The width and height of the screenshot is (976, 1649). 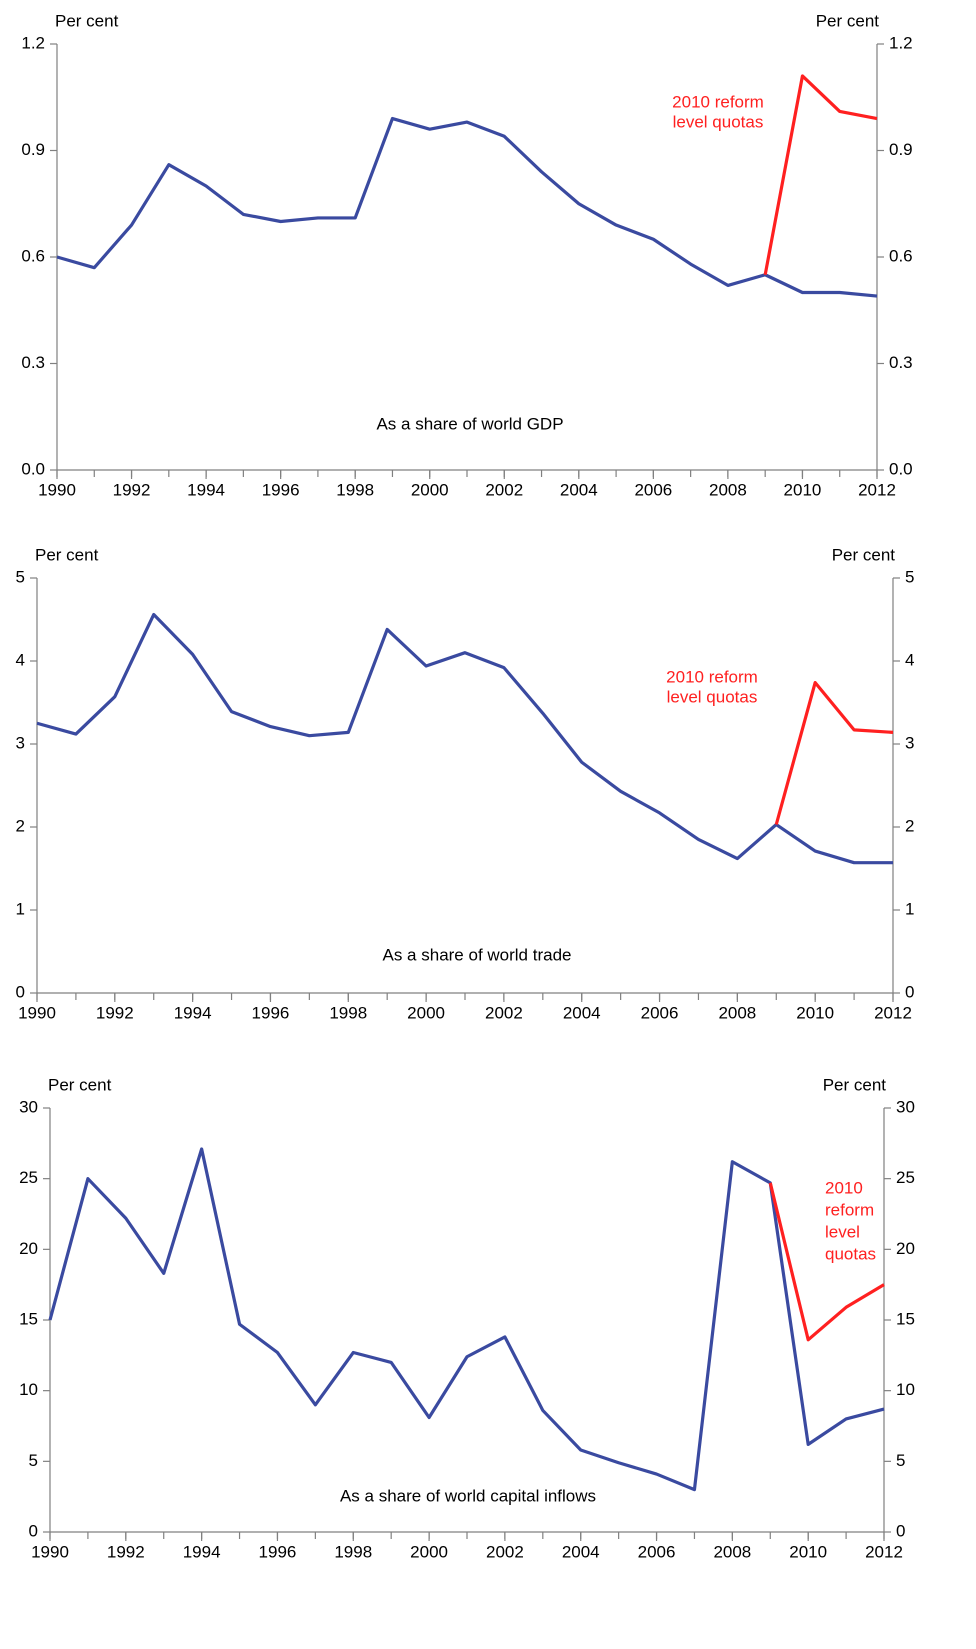 What do you see at coordinates (850, 1253) in the screenshot?
I see `annotation: quotas` at bounding box center [850, 1253].